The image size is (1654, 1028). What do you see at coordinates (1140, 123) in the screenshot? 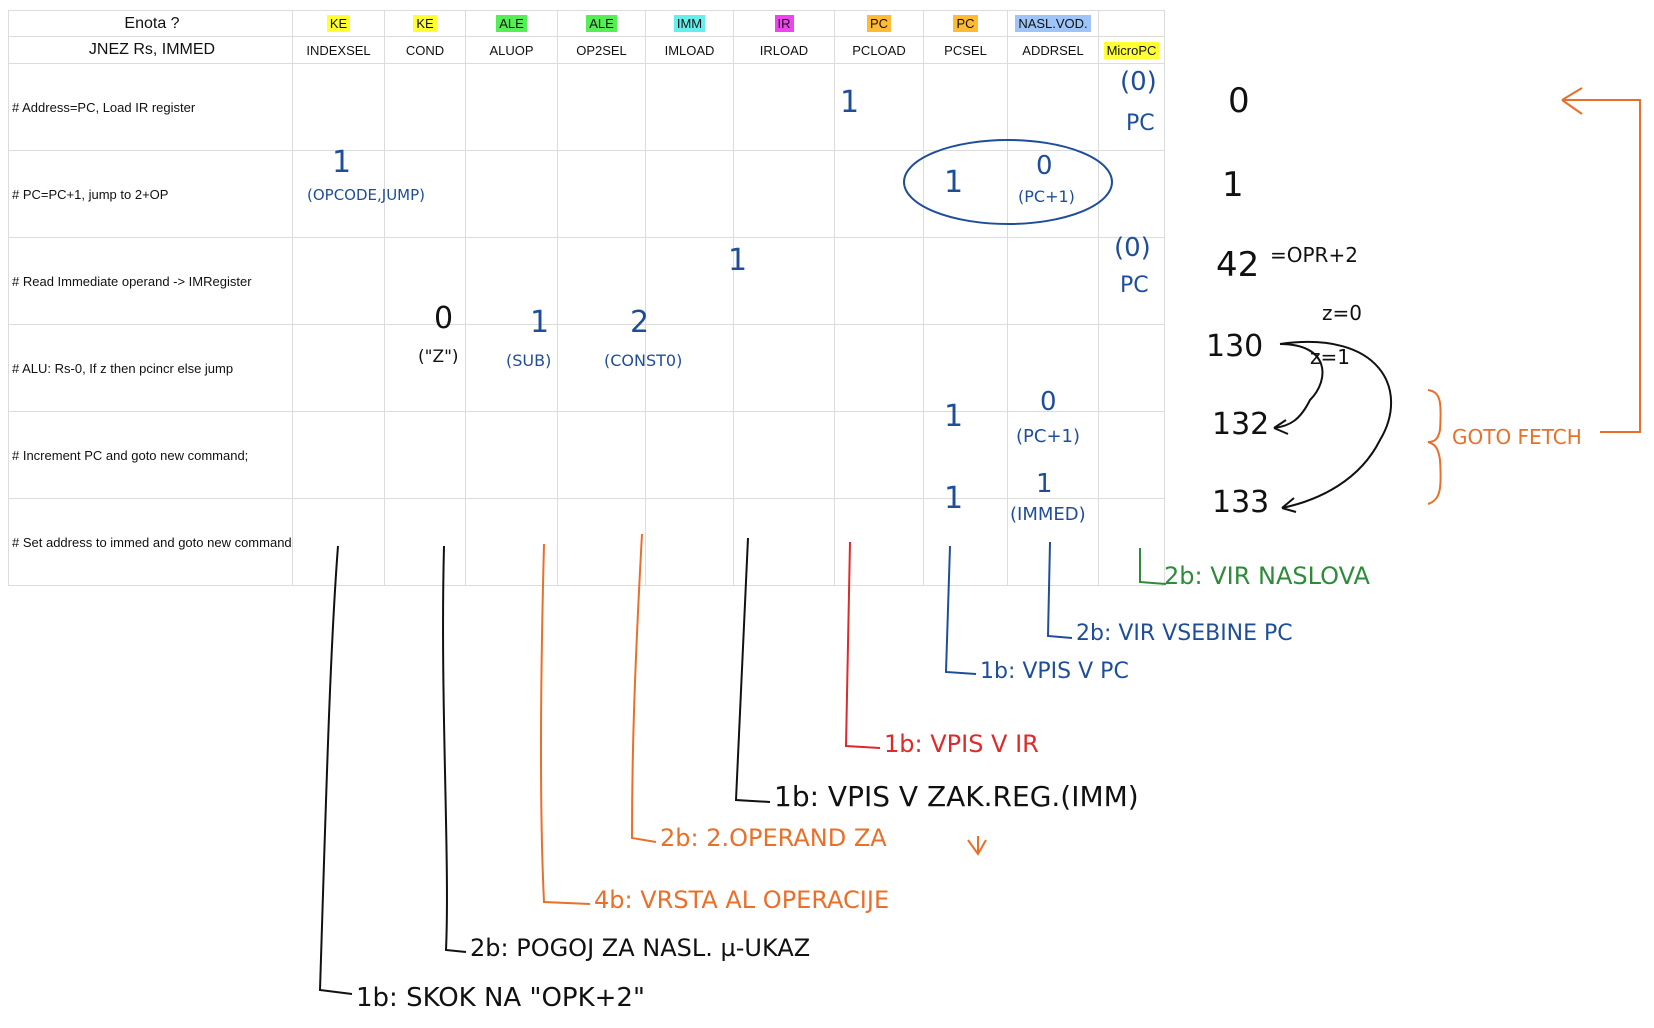
I see `hw-row1-addrsel-note: PC` at bounding box center [1140, 123].